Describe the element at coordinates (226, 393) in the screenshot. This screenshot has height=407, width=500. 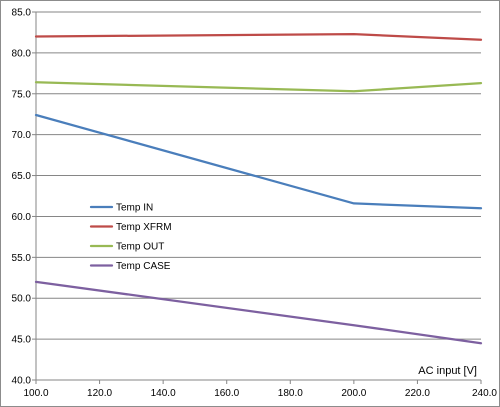
I see `x-tick-label: 160.0` at that location.